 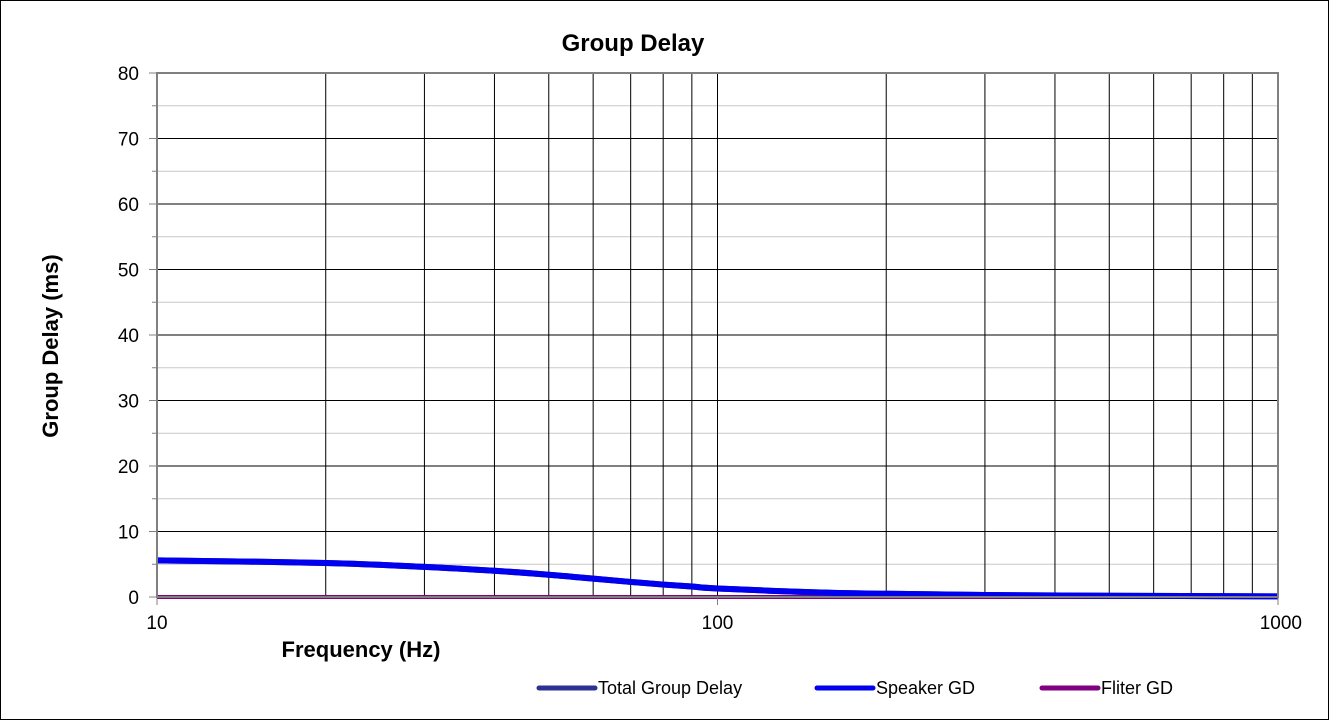 What do you see at coordinates (128, 140) in the screenshot?
I see `y-tick-label: 70` at bounding box center [128, 140].